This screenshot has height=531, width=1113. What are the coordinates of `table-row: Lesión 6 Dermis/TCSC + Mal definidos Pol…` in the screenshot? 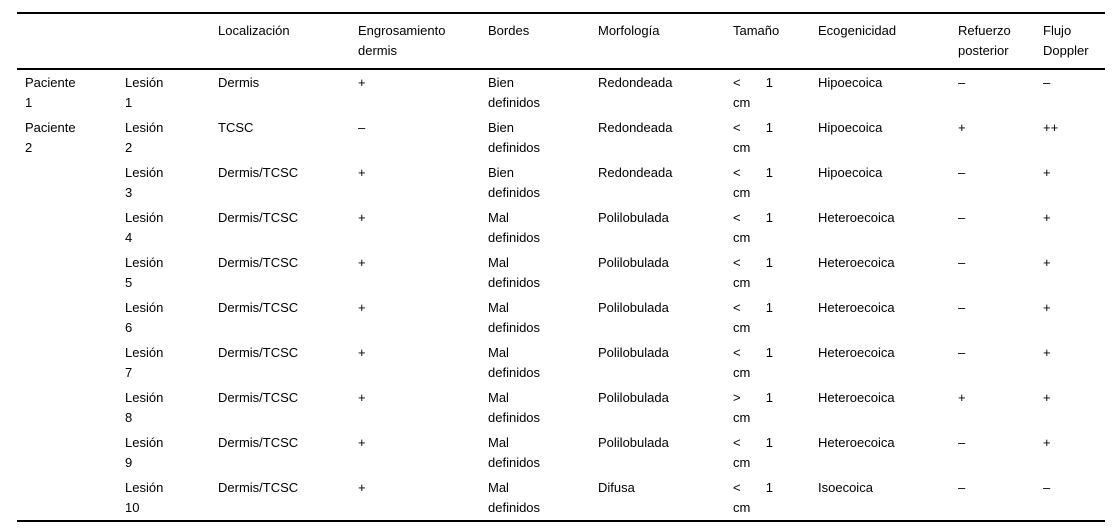 It's located at (561, 317).